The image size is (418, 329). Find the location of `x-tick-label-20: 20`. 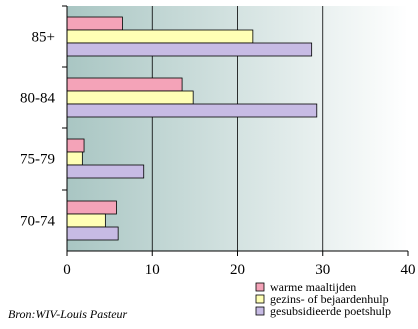

x-tick-label-20: 20 is located at coordinates (237, 270).